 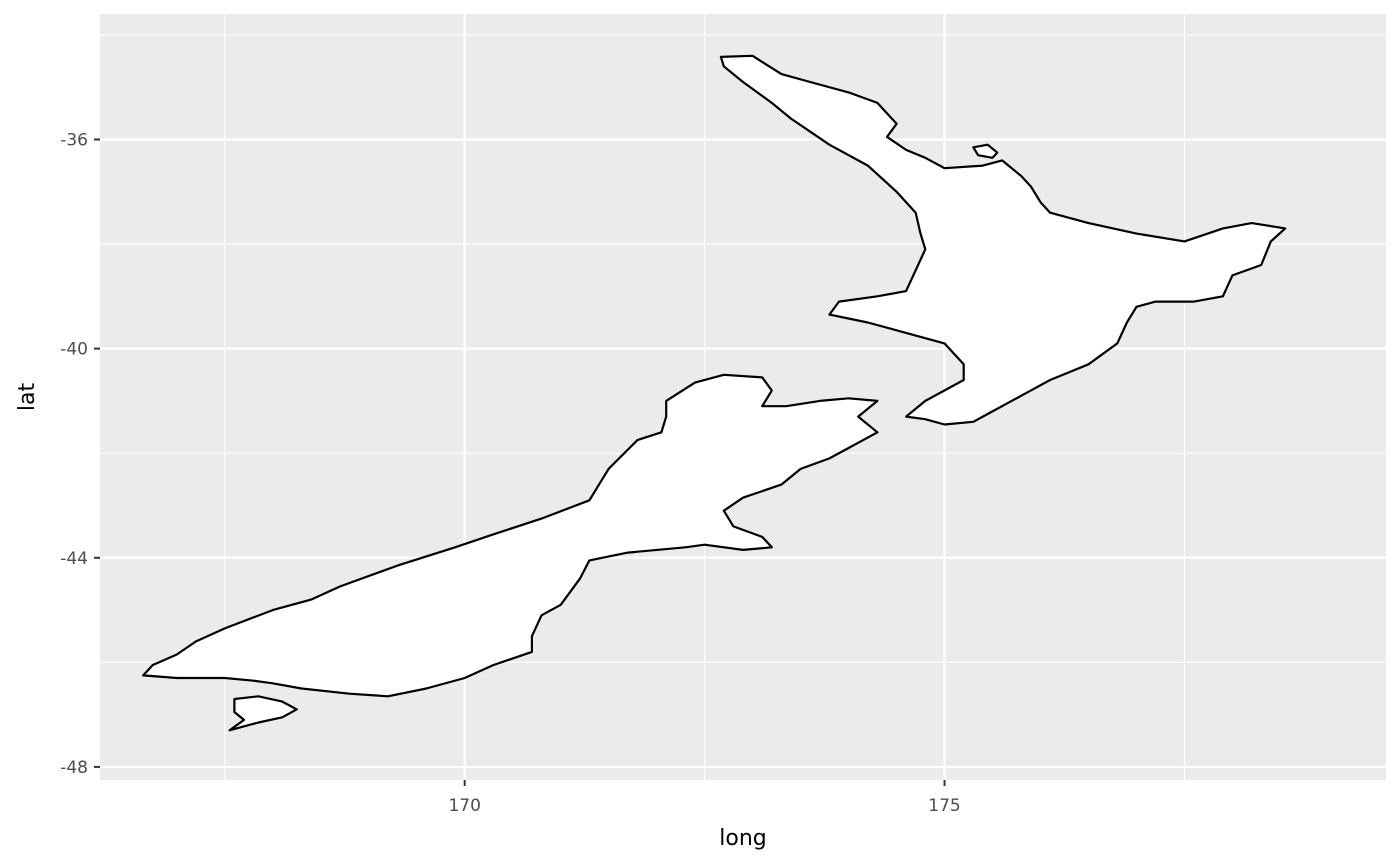 I want to click on stewart-island-shape, so click(x=263, y=713).